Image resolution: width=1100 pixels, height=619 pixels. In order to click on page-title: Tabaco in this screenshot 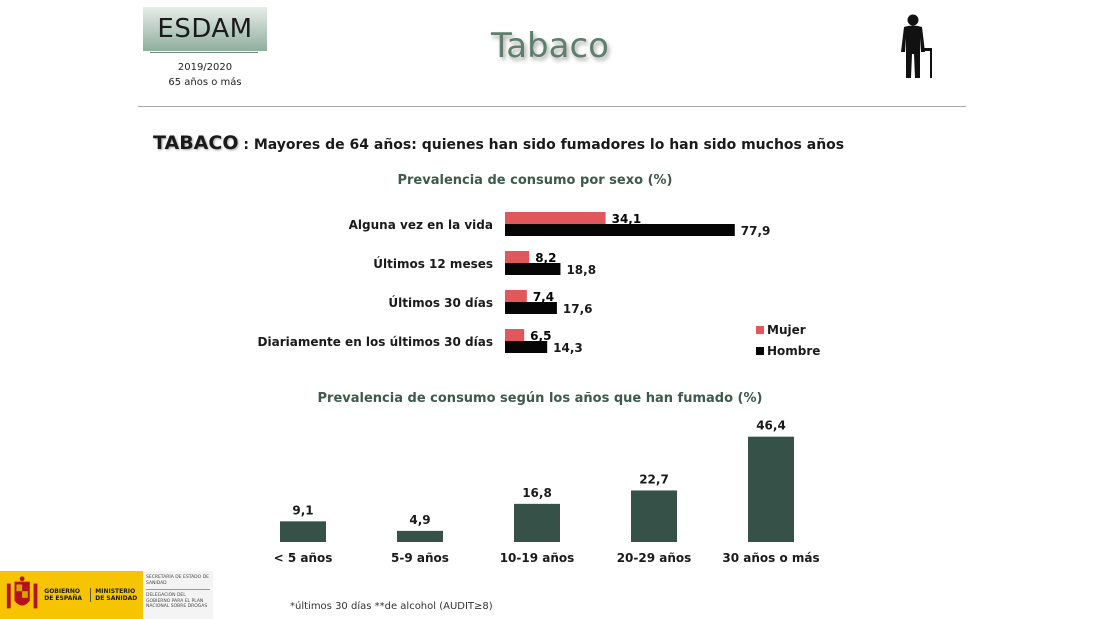, I will do `click(550, 46)`.